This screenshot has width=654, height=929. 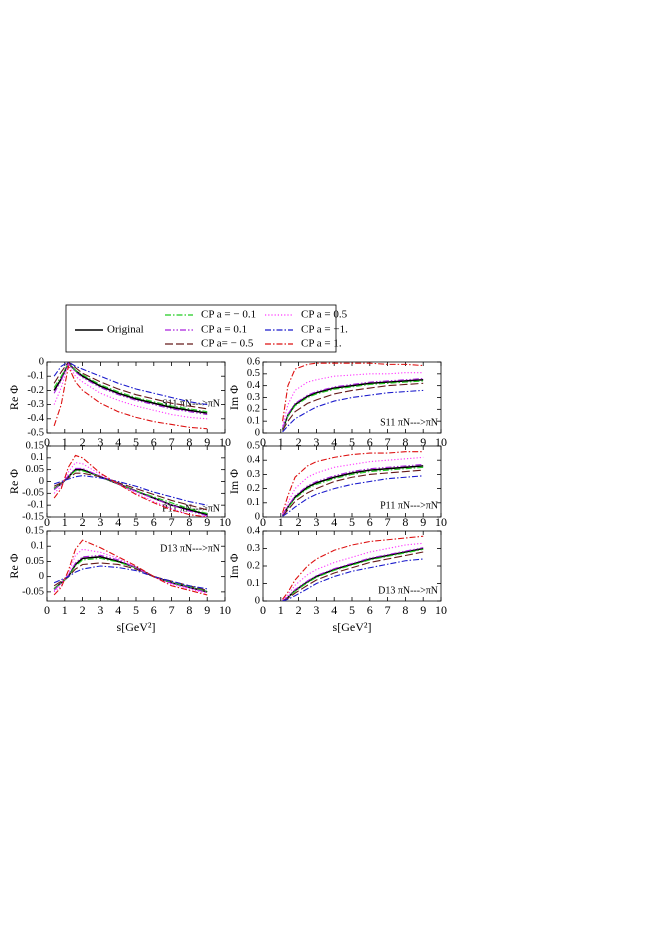 I want to click on x-tick-label: 9, so click(x=423, y=610).